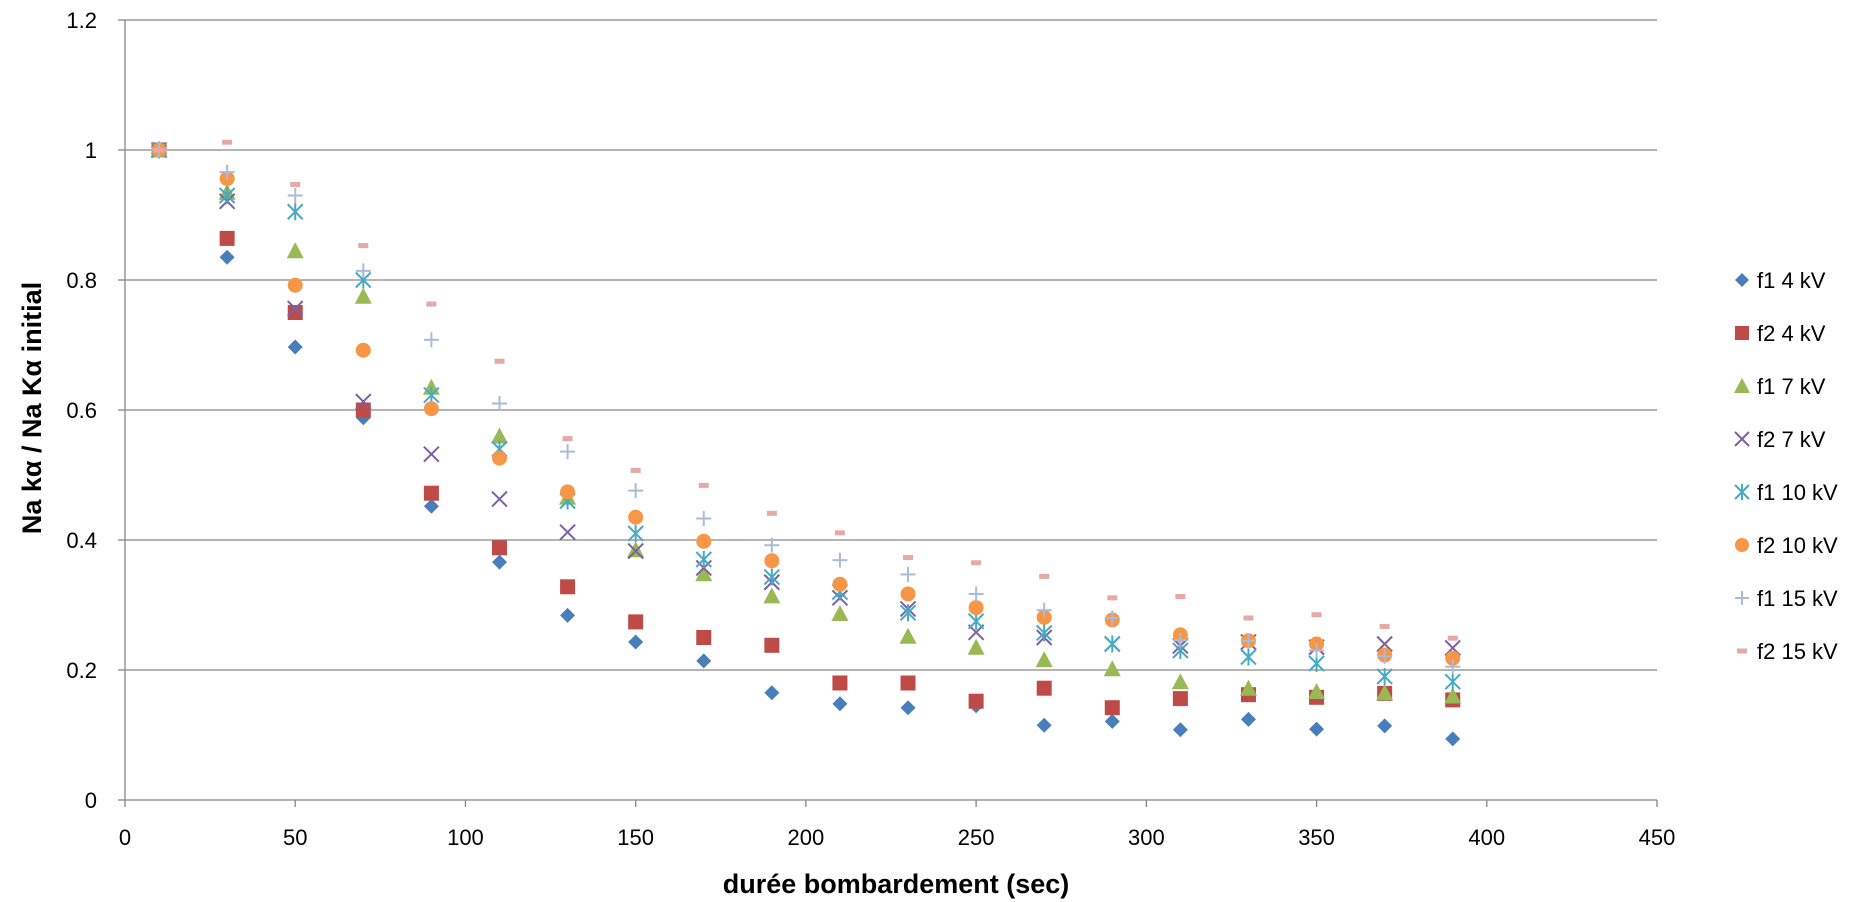  I want to click on x-tick-label: 400, so click(1486, 837).